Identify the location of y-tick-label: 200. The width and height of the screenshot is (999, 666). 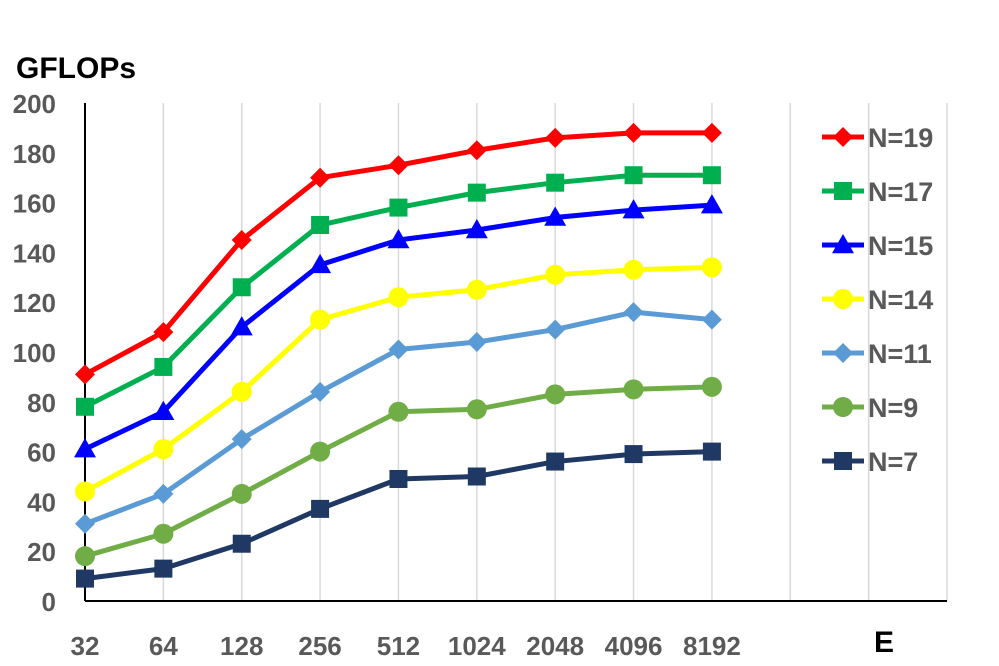
(34, 104).